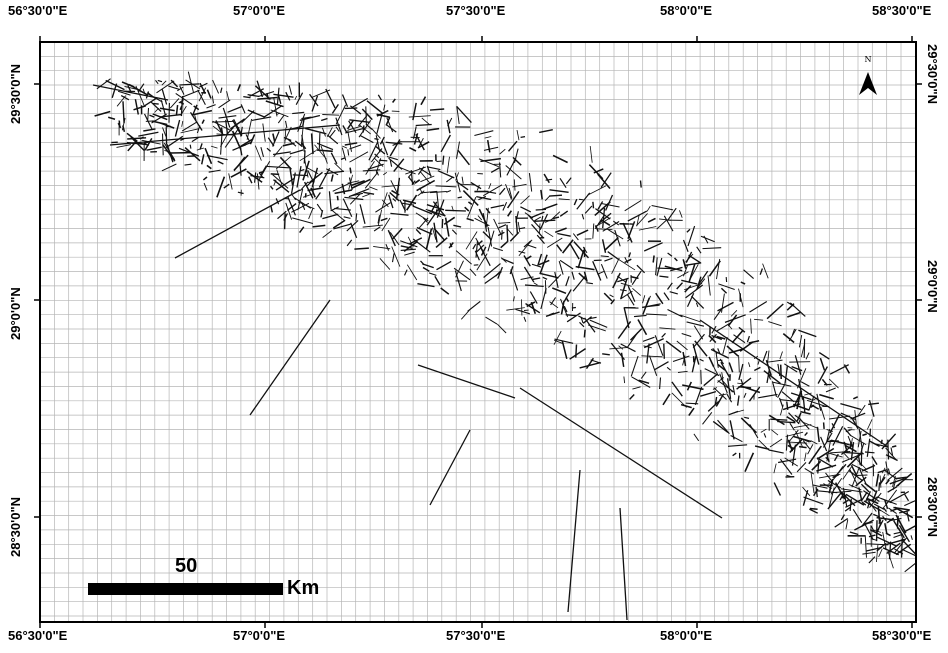 Image resolution: width=948 pixels, height=653 pixels. Describe the element at coordinates (475, 635) in the screenshot. I see `lon-label-bottom-3: 57°30'0"E` at that location.